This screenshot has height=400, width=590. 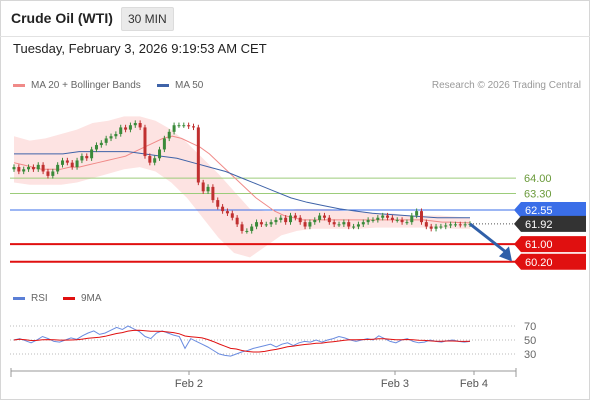 I want to click on legend-ma50: MA 50, so click(x=180, y=85).